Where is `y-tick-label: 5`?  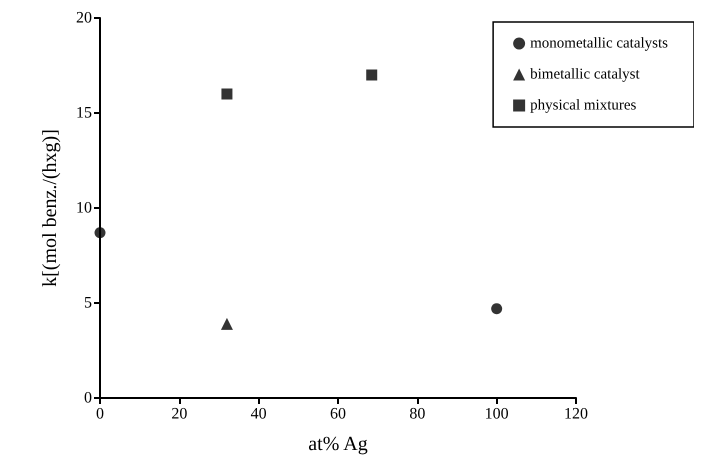
y-tick-label: 5 is located at coordinates (88, 303).